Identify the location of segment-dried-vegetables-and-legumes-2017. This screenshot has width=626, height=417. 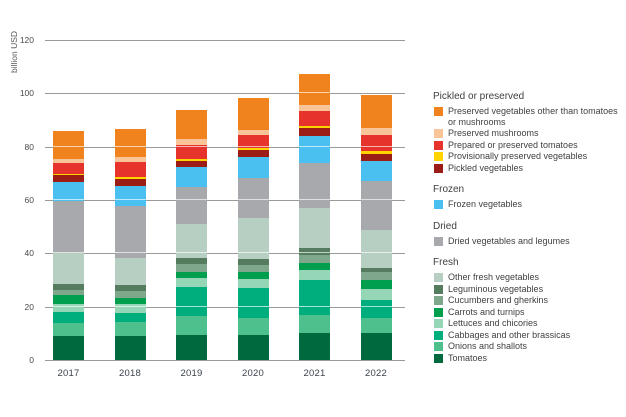
(68, 226).